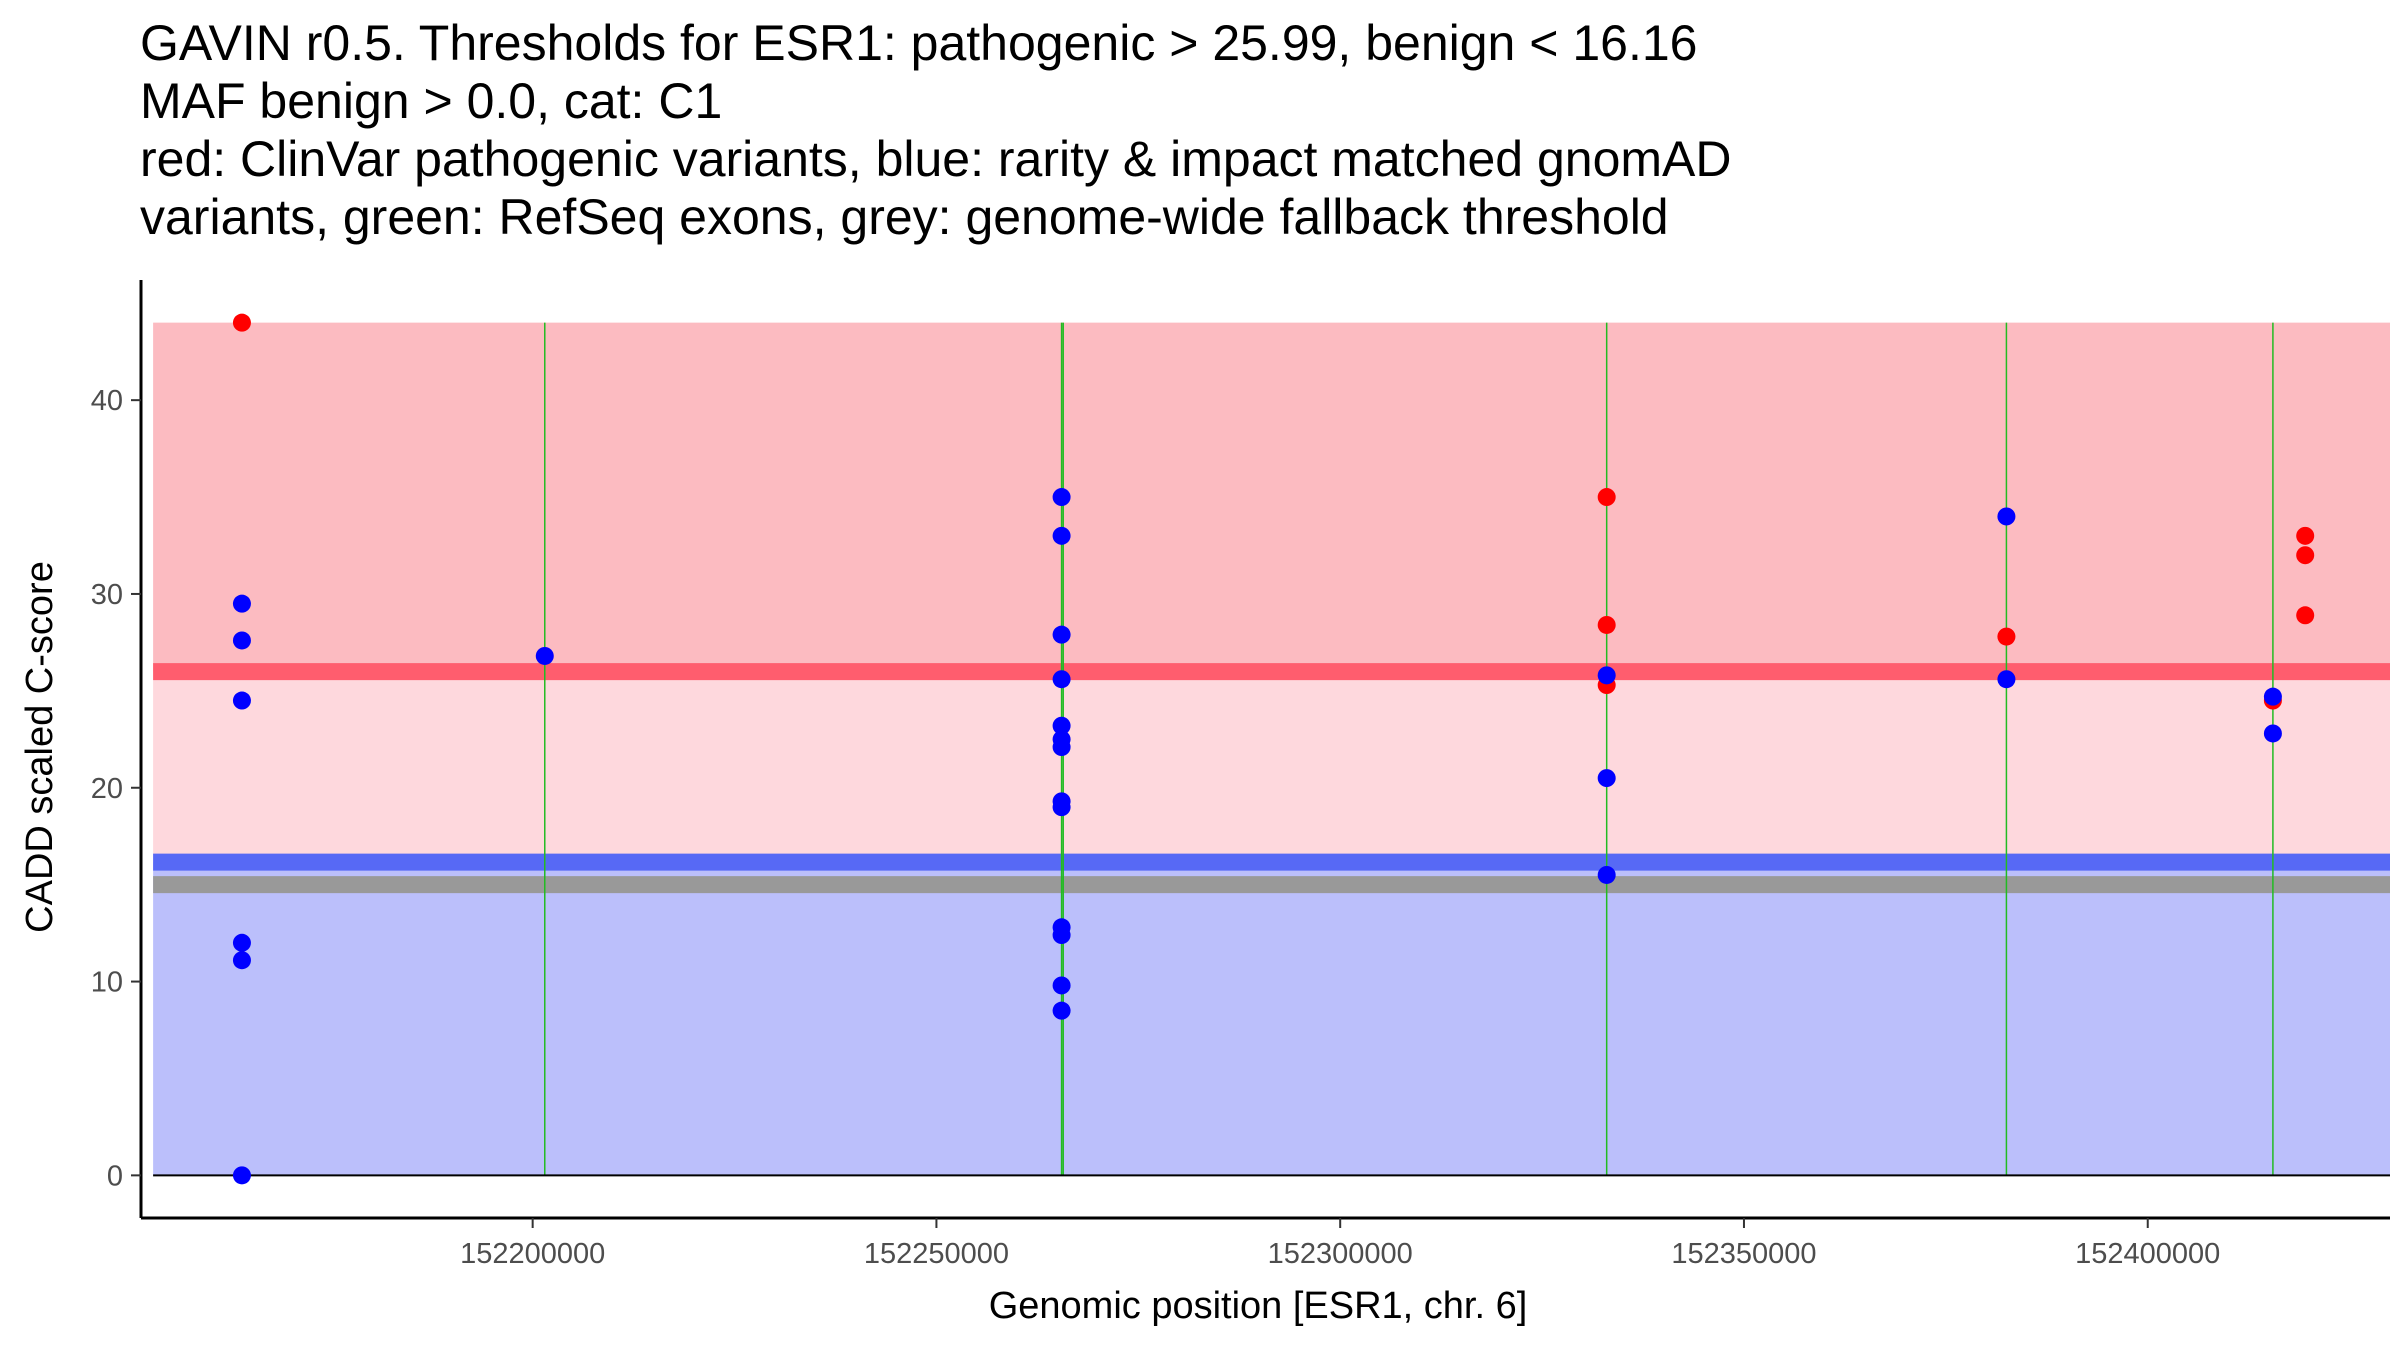 The width and height of the screenshot is (2400, 1350). I want to click on y-tick-label: 10, so click(107, 983).